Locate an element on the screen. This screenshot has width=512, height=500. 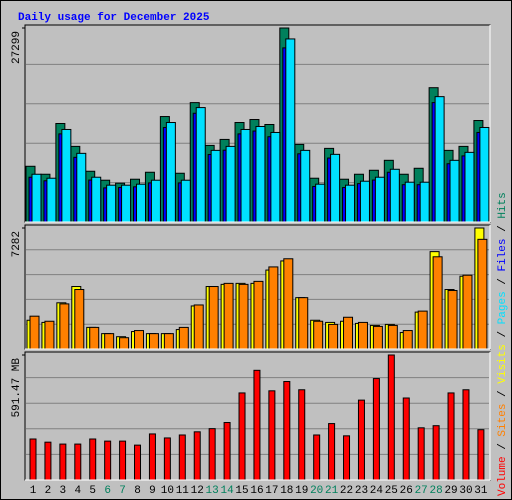
legend-entry: Volume is located at coordinates (503, 476).